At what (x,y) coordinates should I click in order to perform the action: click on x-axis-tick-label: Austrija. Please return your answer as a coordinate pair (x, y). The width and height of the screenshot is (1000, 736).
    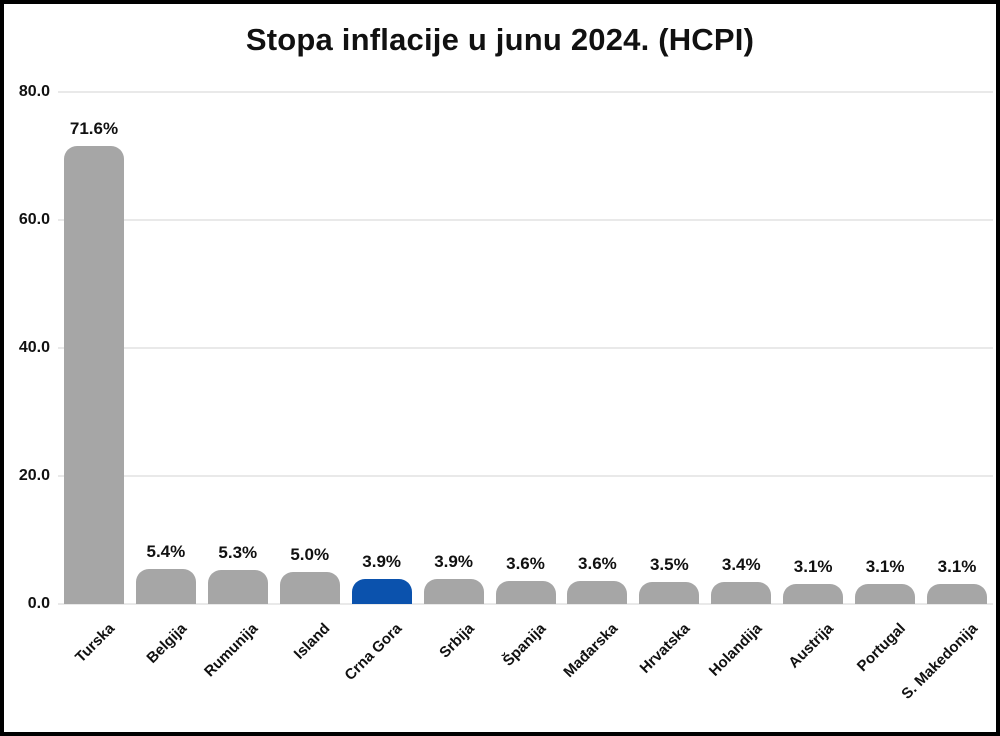
    Looking at the image, I should click on (811, 646).